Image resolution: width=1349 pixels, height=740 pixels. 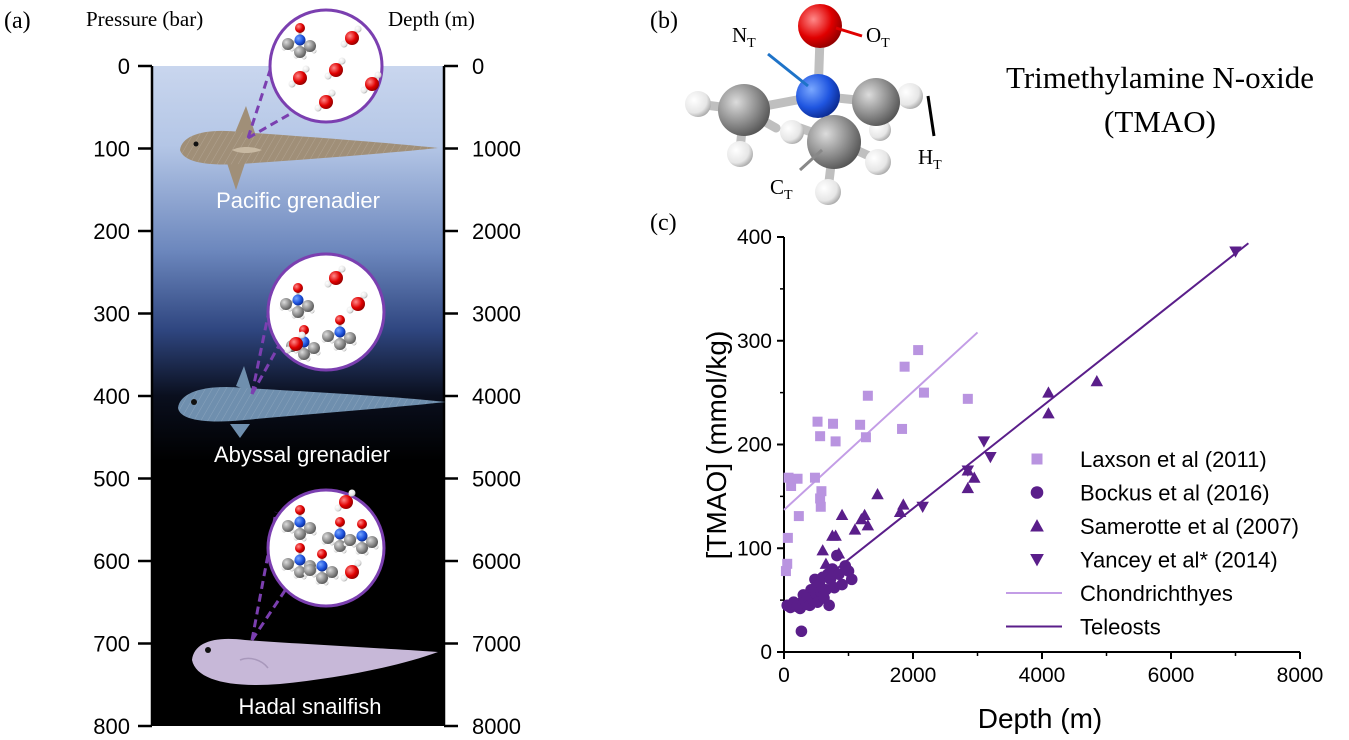 I want to click on depth-tick-label: 1000, so click(x=496, y=149).